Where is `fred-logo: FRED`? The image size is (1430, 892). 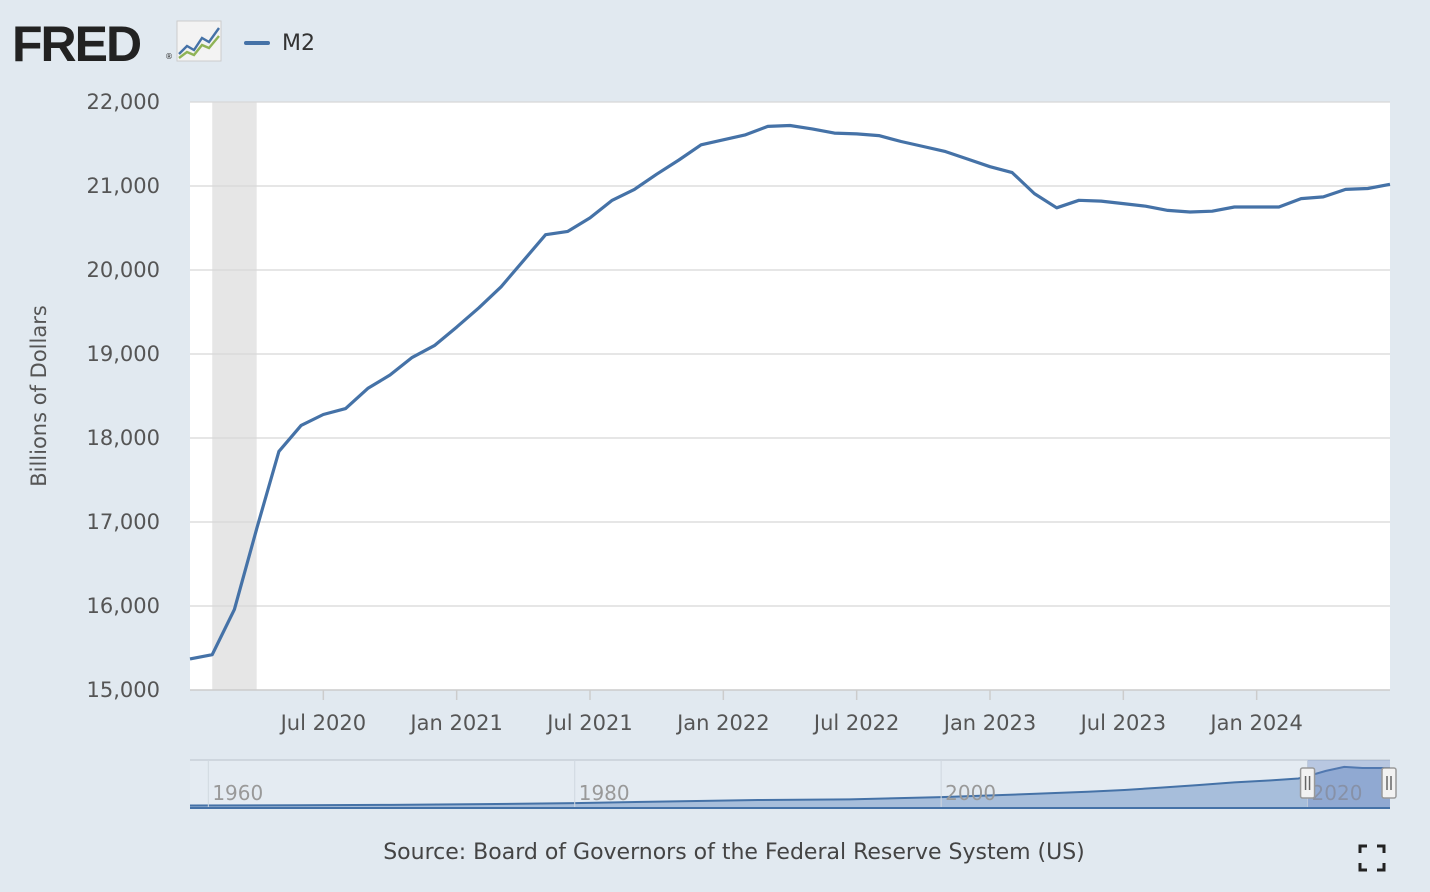
fred-logo: FRED is located at coordinates (77, 44).